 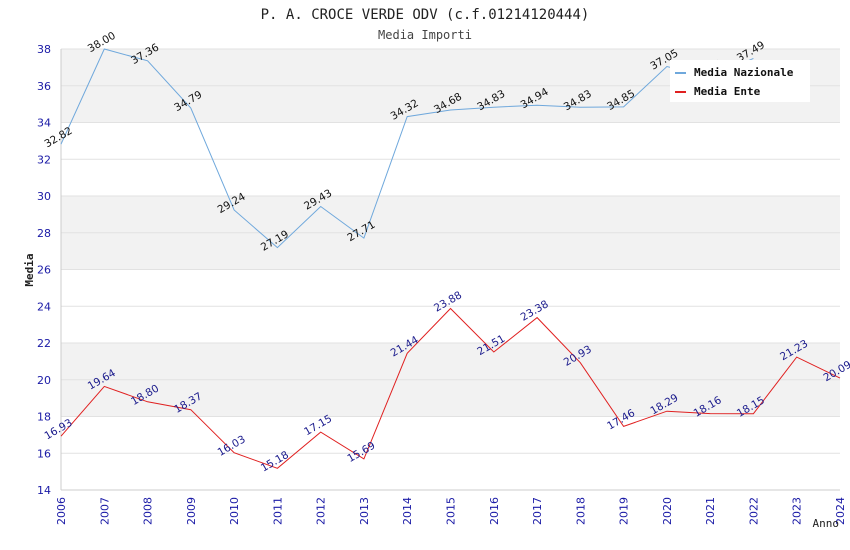 I want to click on y-axis-ticks: 14 16 18 20 22 24 26 28 30 32 34 36 38, so click(x=44, y=270).